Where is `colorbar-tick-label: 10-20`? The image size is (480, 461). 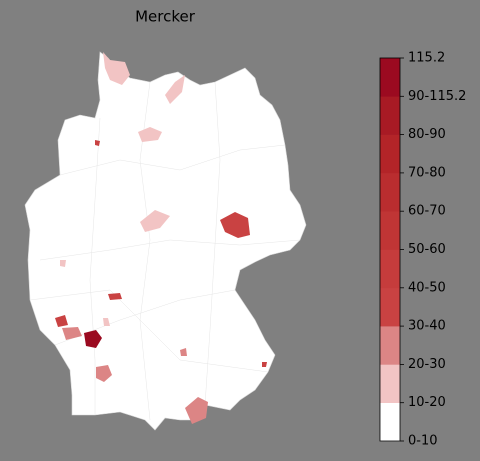 colorbar-tick-label: 10-20 is located at coordinates (427, 402).